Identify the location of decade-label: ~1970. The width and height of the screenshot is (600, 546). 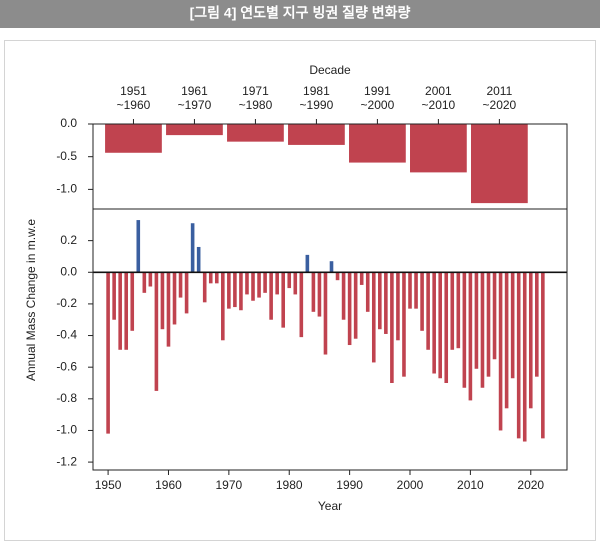
(195, 105).